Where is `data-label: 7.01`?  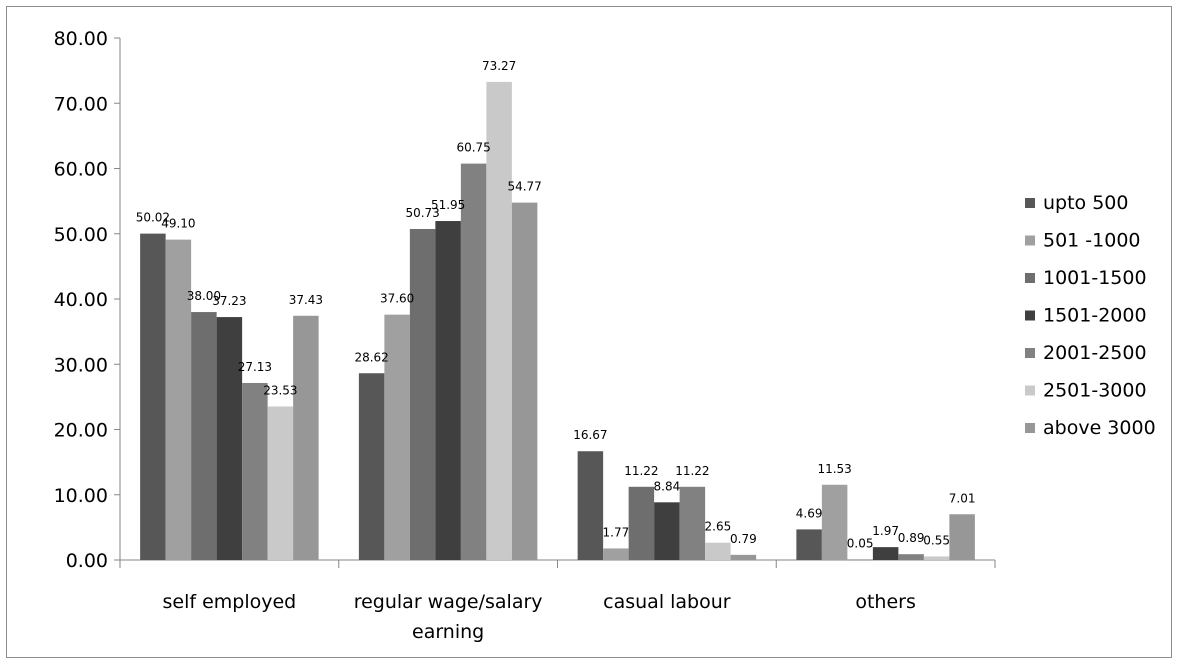
data-label: 7.01 is located at coordinates (962, 498).